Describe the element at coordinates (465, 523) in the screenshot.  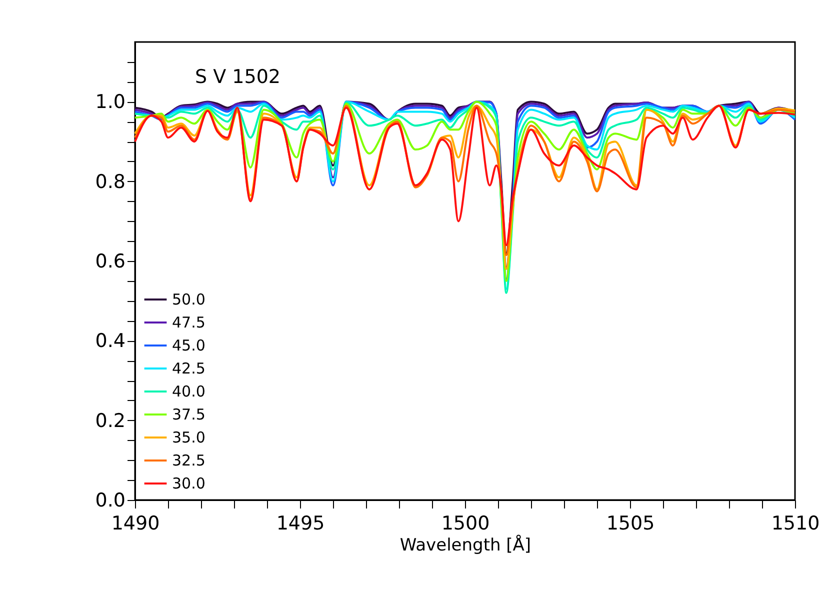
I see `x-tick-label: 1500` at that location.